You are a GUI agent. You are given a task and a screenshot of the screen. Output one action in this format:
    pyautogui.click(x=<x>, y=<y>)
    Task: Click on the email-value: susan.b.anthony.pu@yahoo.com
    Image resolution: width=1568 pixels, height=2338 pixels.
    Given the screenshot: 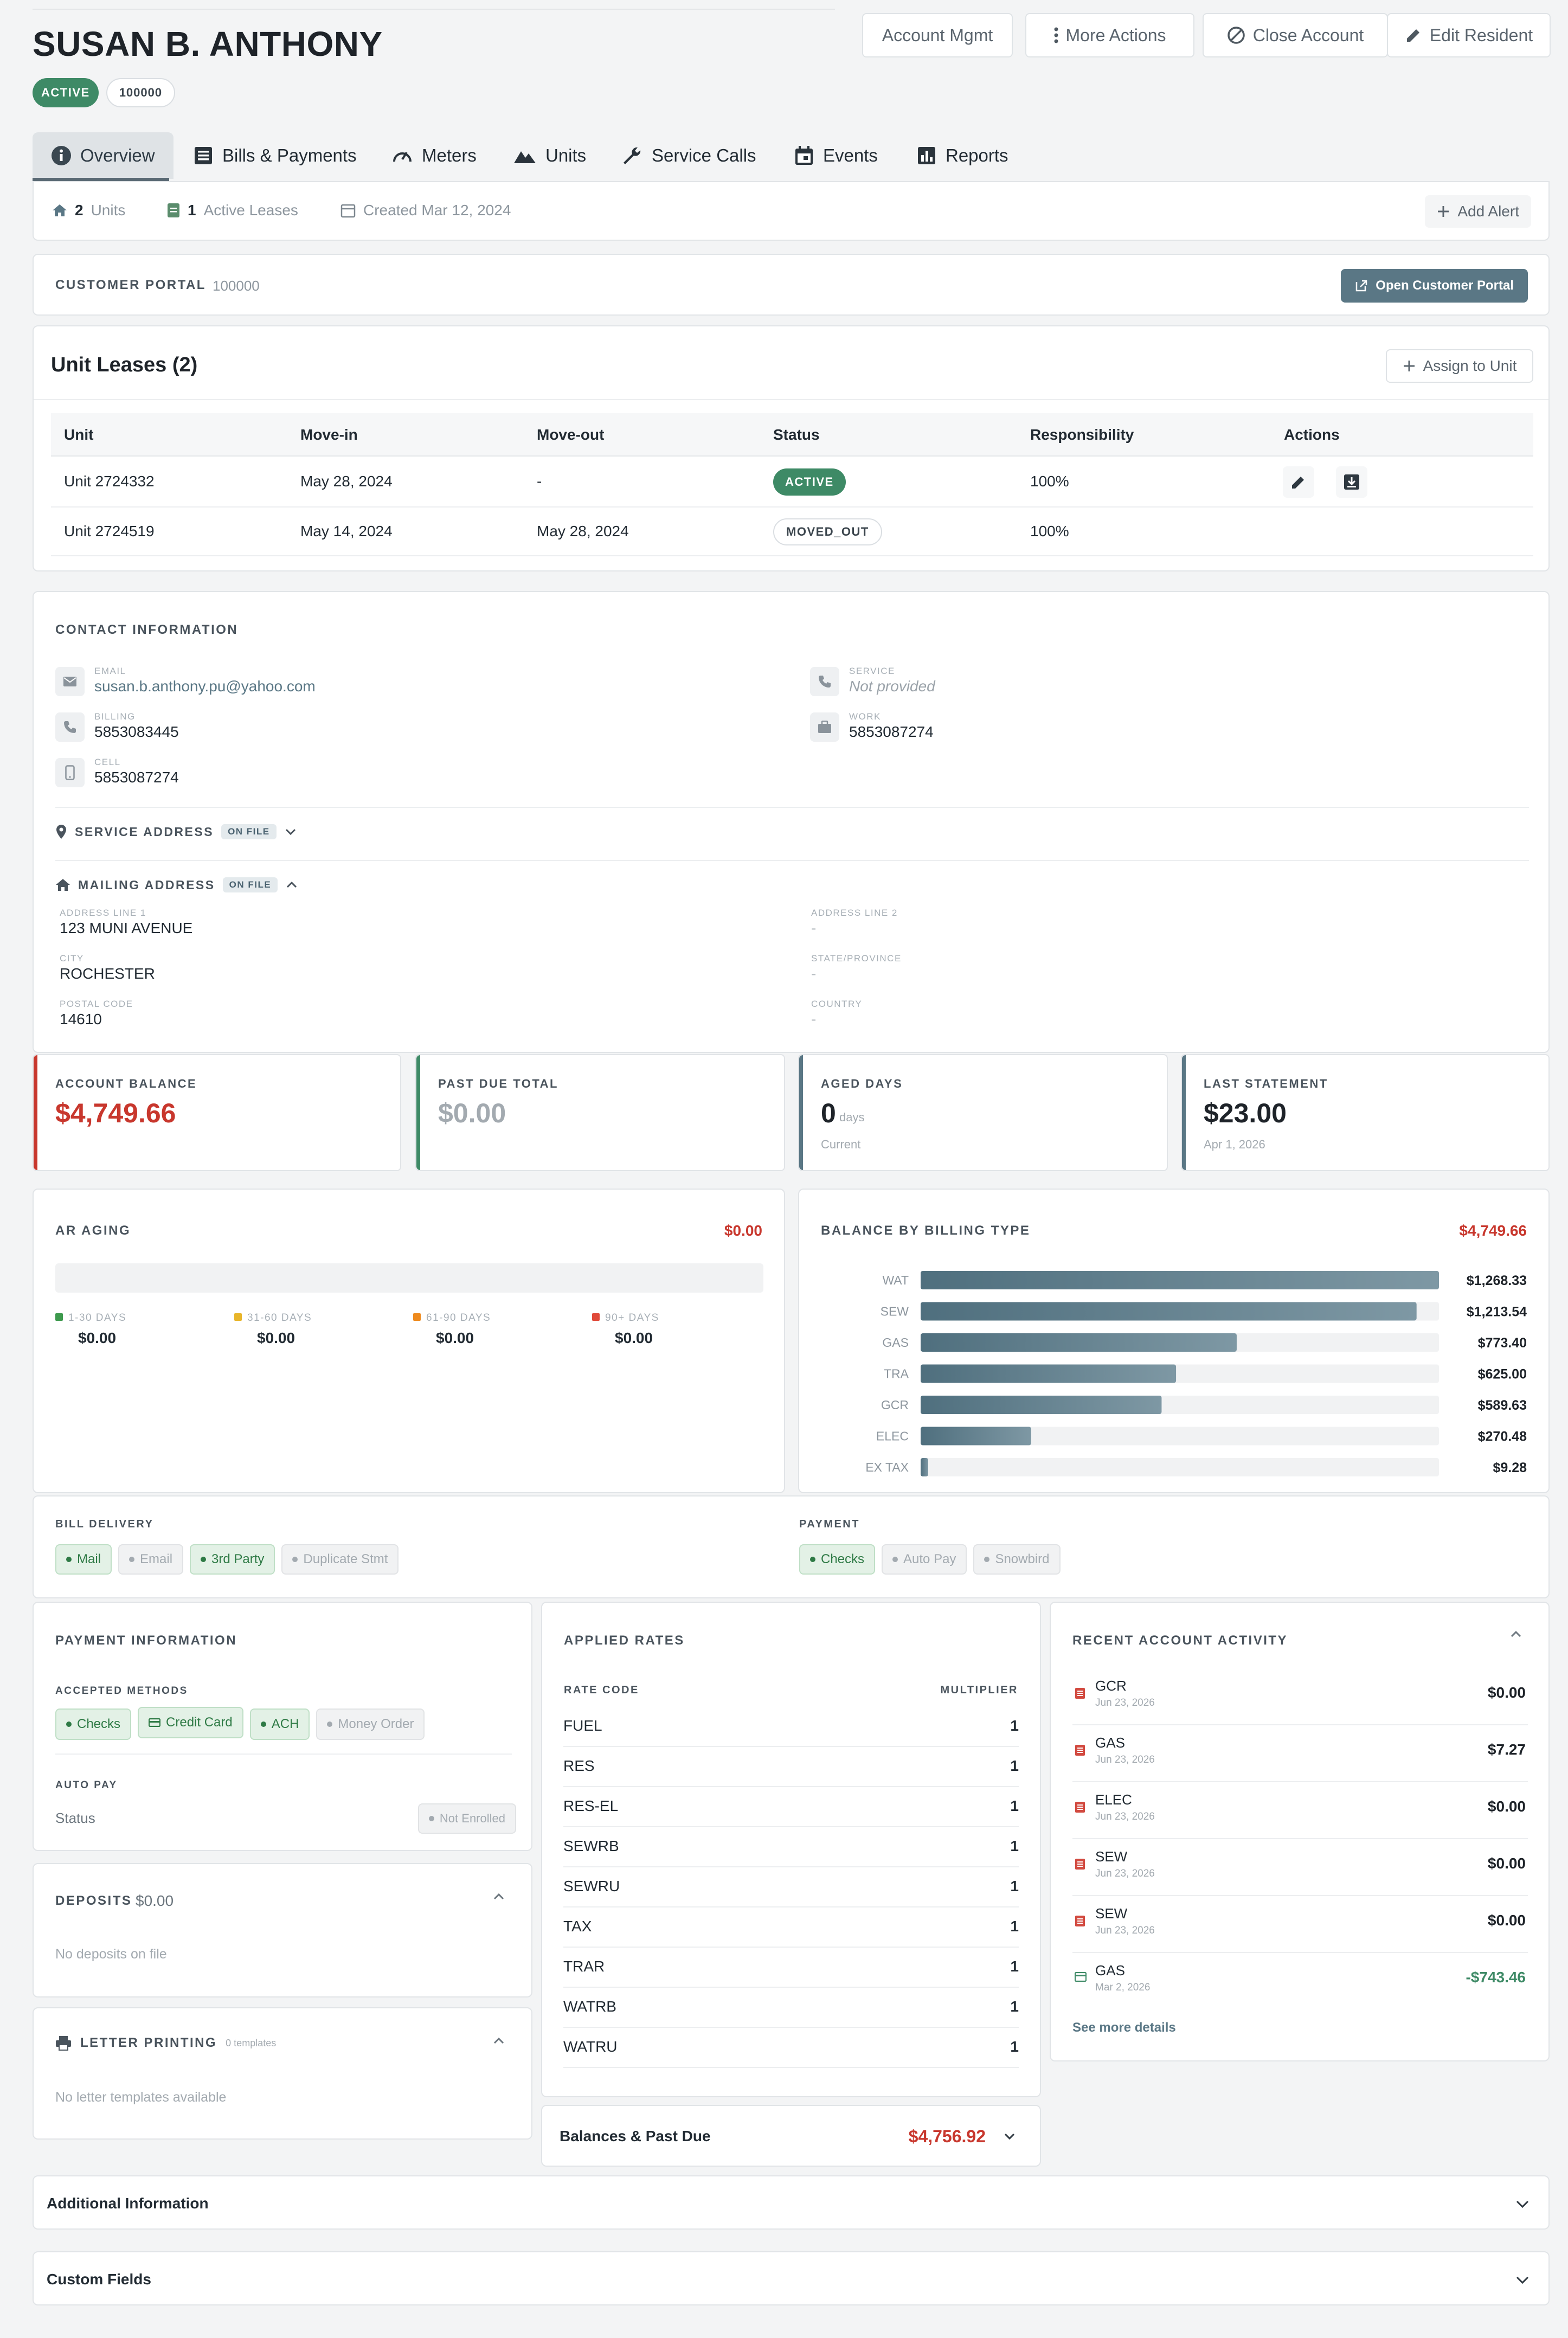 What is the action you would take?
    pyautogui.click(x=205, y=687)
    